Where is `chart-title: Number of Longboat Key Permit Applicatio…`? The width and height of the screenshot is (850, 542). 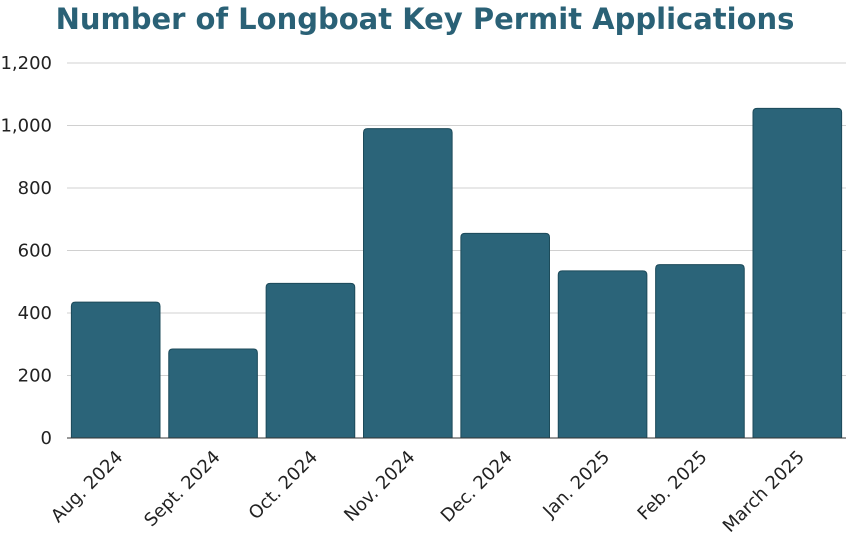 chart-title: Number of Longboat Key Permit Applicatio… is located at coordinates (425, 19).